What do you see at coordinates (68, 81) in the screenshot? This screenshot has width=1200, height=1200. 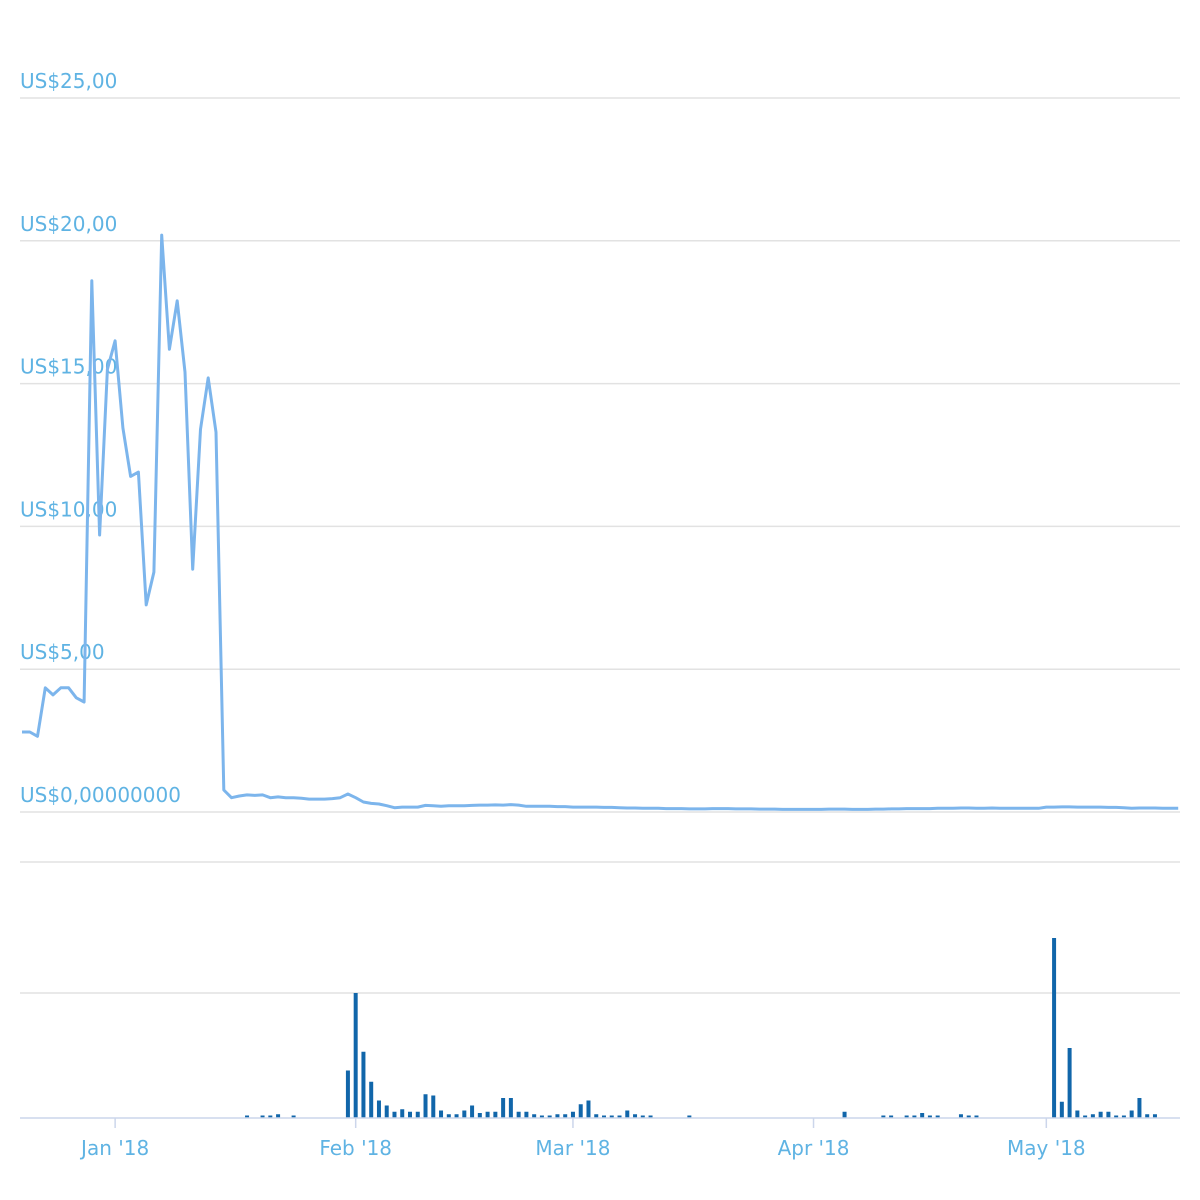 I see `y-tick-label: US$25,00` at bounding box center [68, 81].